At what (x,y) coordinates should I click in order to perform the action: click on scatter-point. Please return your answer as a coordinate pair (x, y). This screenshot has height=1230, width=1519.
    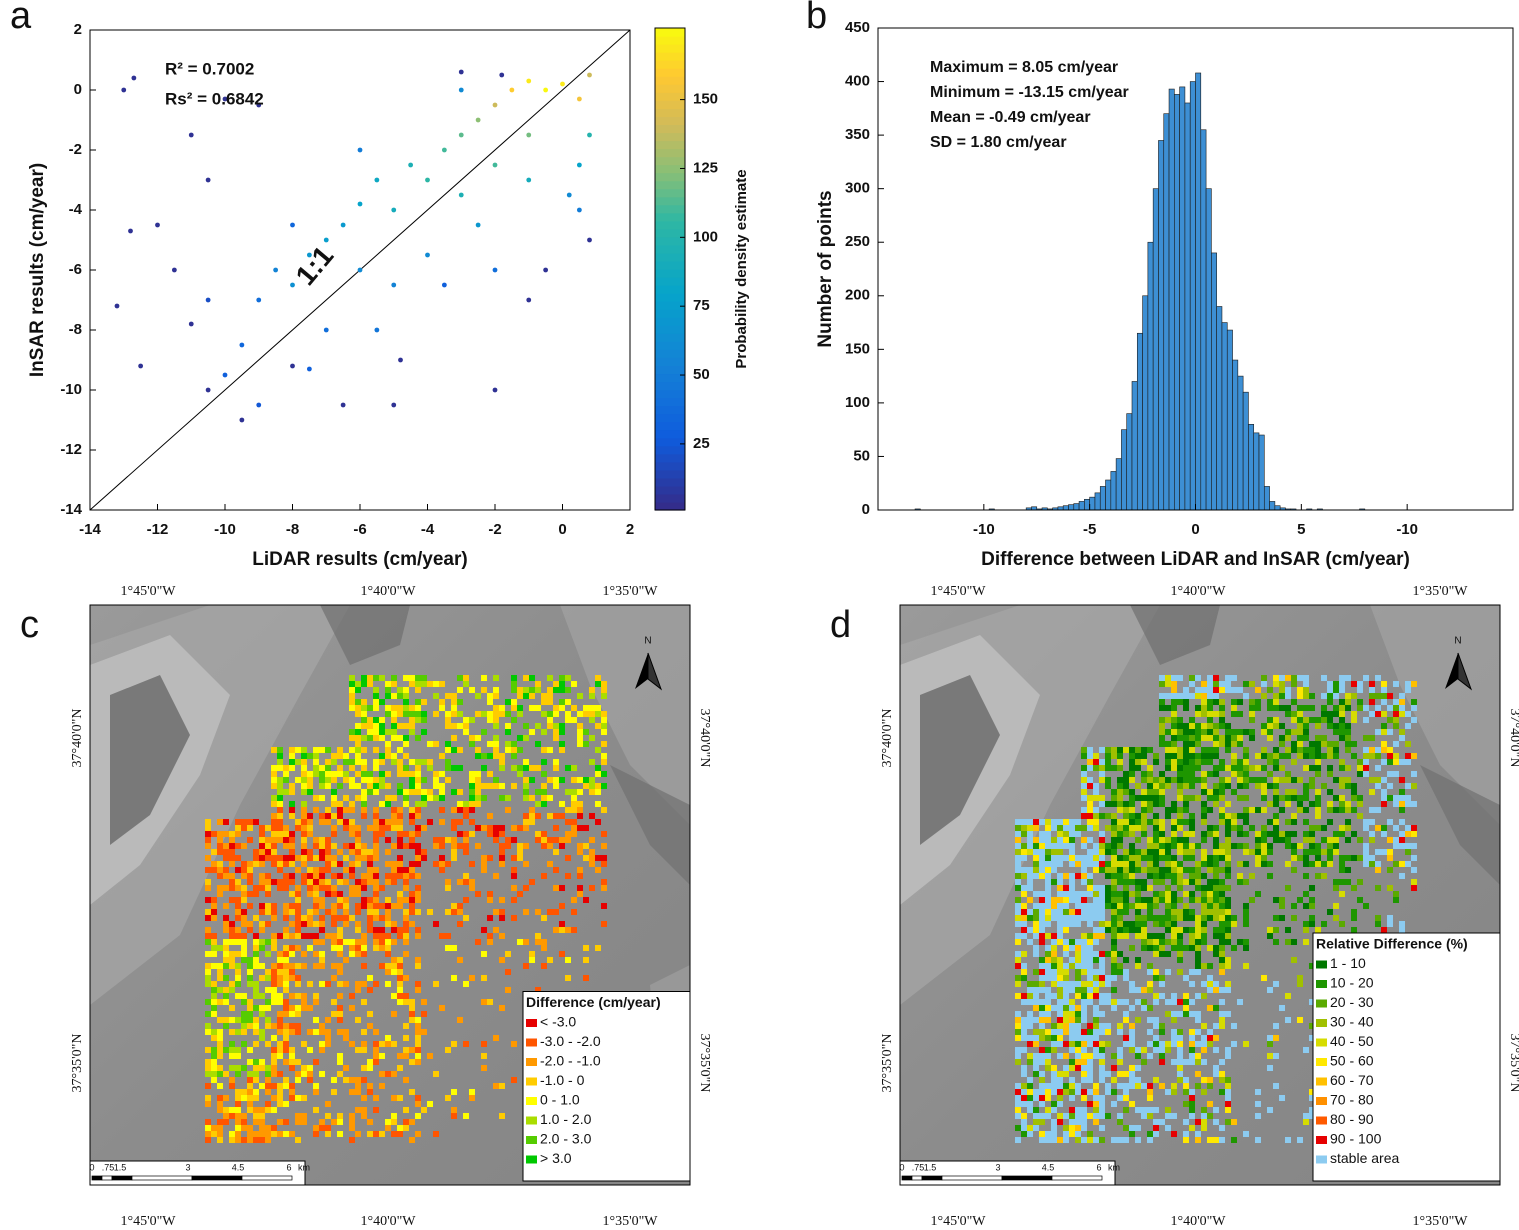
    Looking at the image, I should click on (495, 105).